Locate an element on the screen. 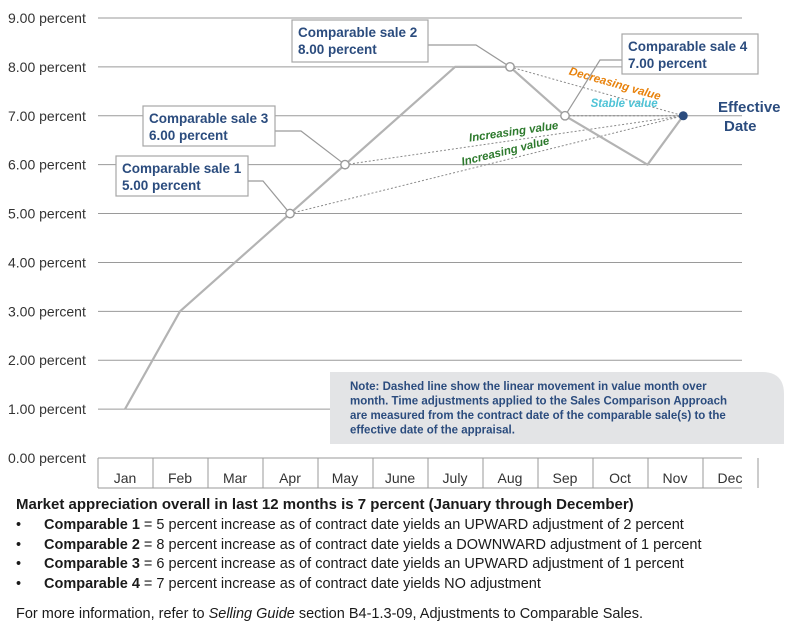 Image resolution: width=800 pixels, height=638 pixels. x-tick-label: Nov is located at coordinates (675, 478).